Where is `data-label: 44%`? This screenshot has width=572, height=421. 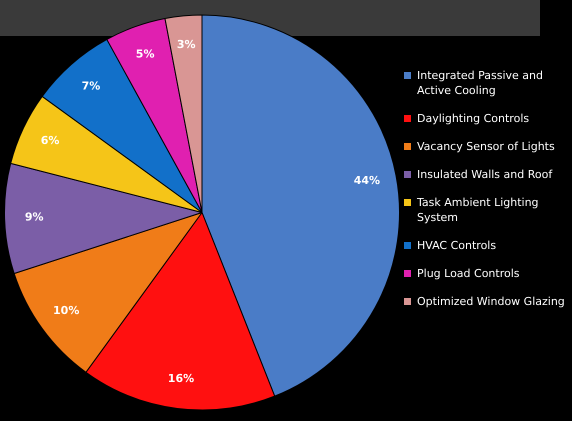 data-label: 44% is located at coordinates (367, 180).